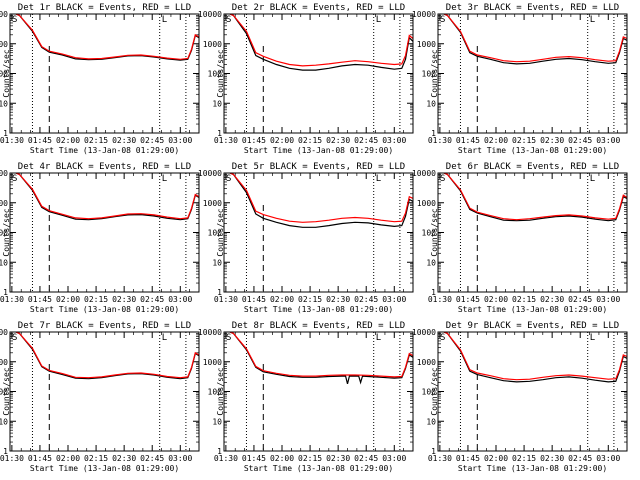 This screenshot has width=640, height=480. Describe the element at coordinates (104, 326) in the screenshot. I see `panel-title: Det 7r BLACK = Events, RED = LLD` at that location.